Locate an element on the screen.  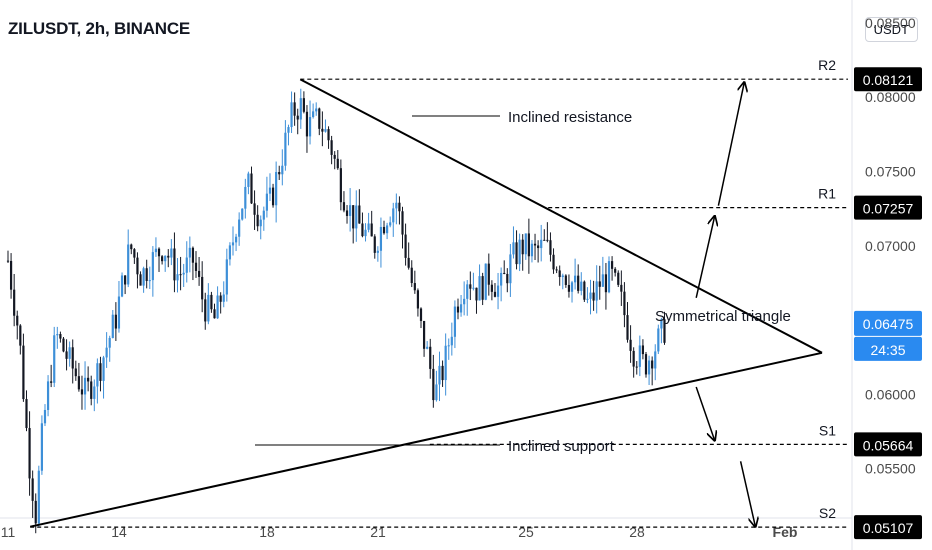
projection-arrows is located at coordinates (725, 304).